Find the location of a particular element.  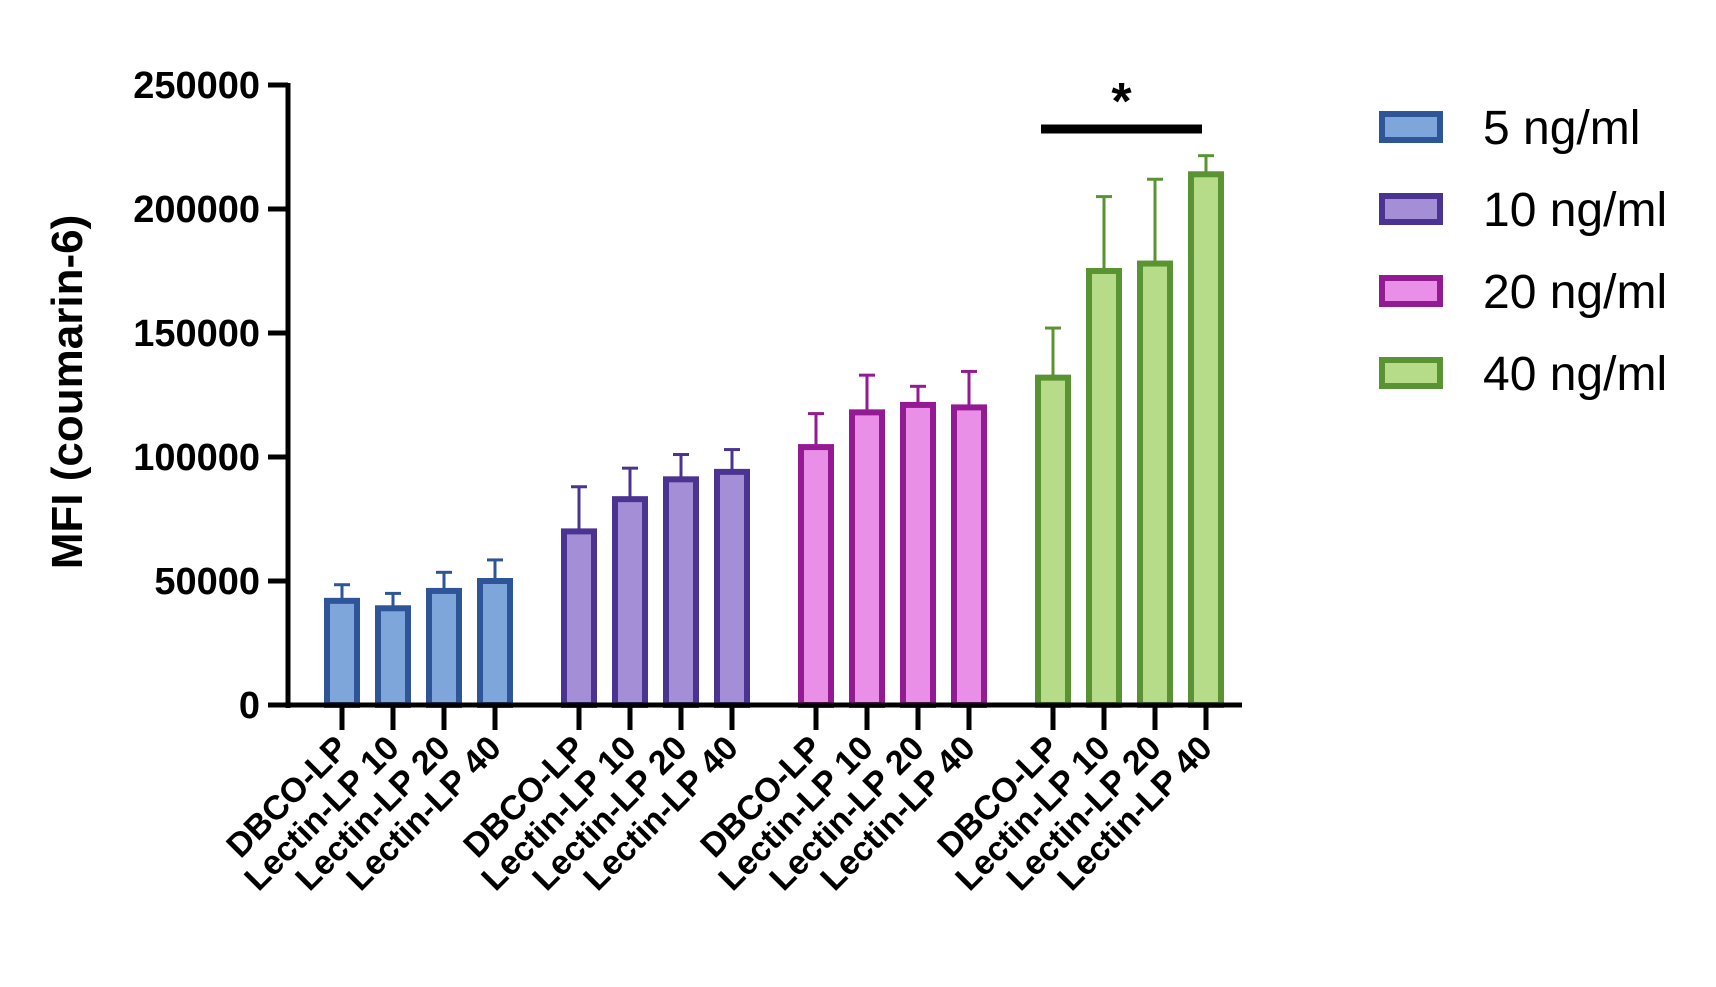

y-tick-label: 250000 is located at coordinates (196, 86).